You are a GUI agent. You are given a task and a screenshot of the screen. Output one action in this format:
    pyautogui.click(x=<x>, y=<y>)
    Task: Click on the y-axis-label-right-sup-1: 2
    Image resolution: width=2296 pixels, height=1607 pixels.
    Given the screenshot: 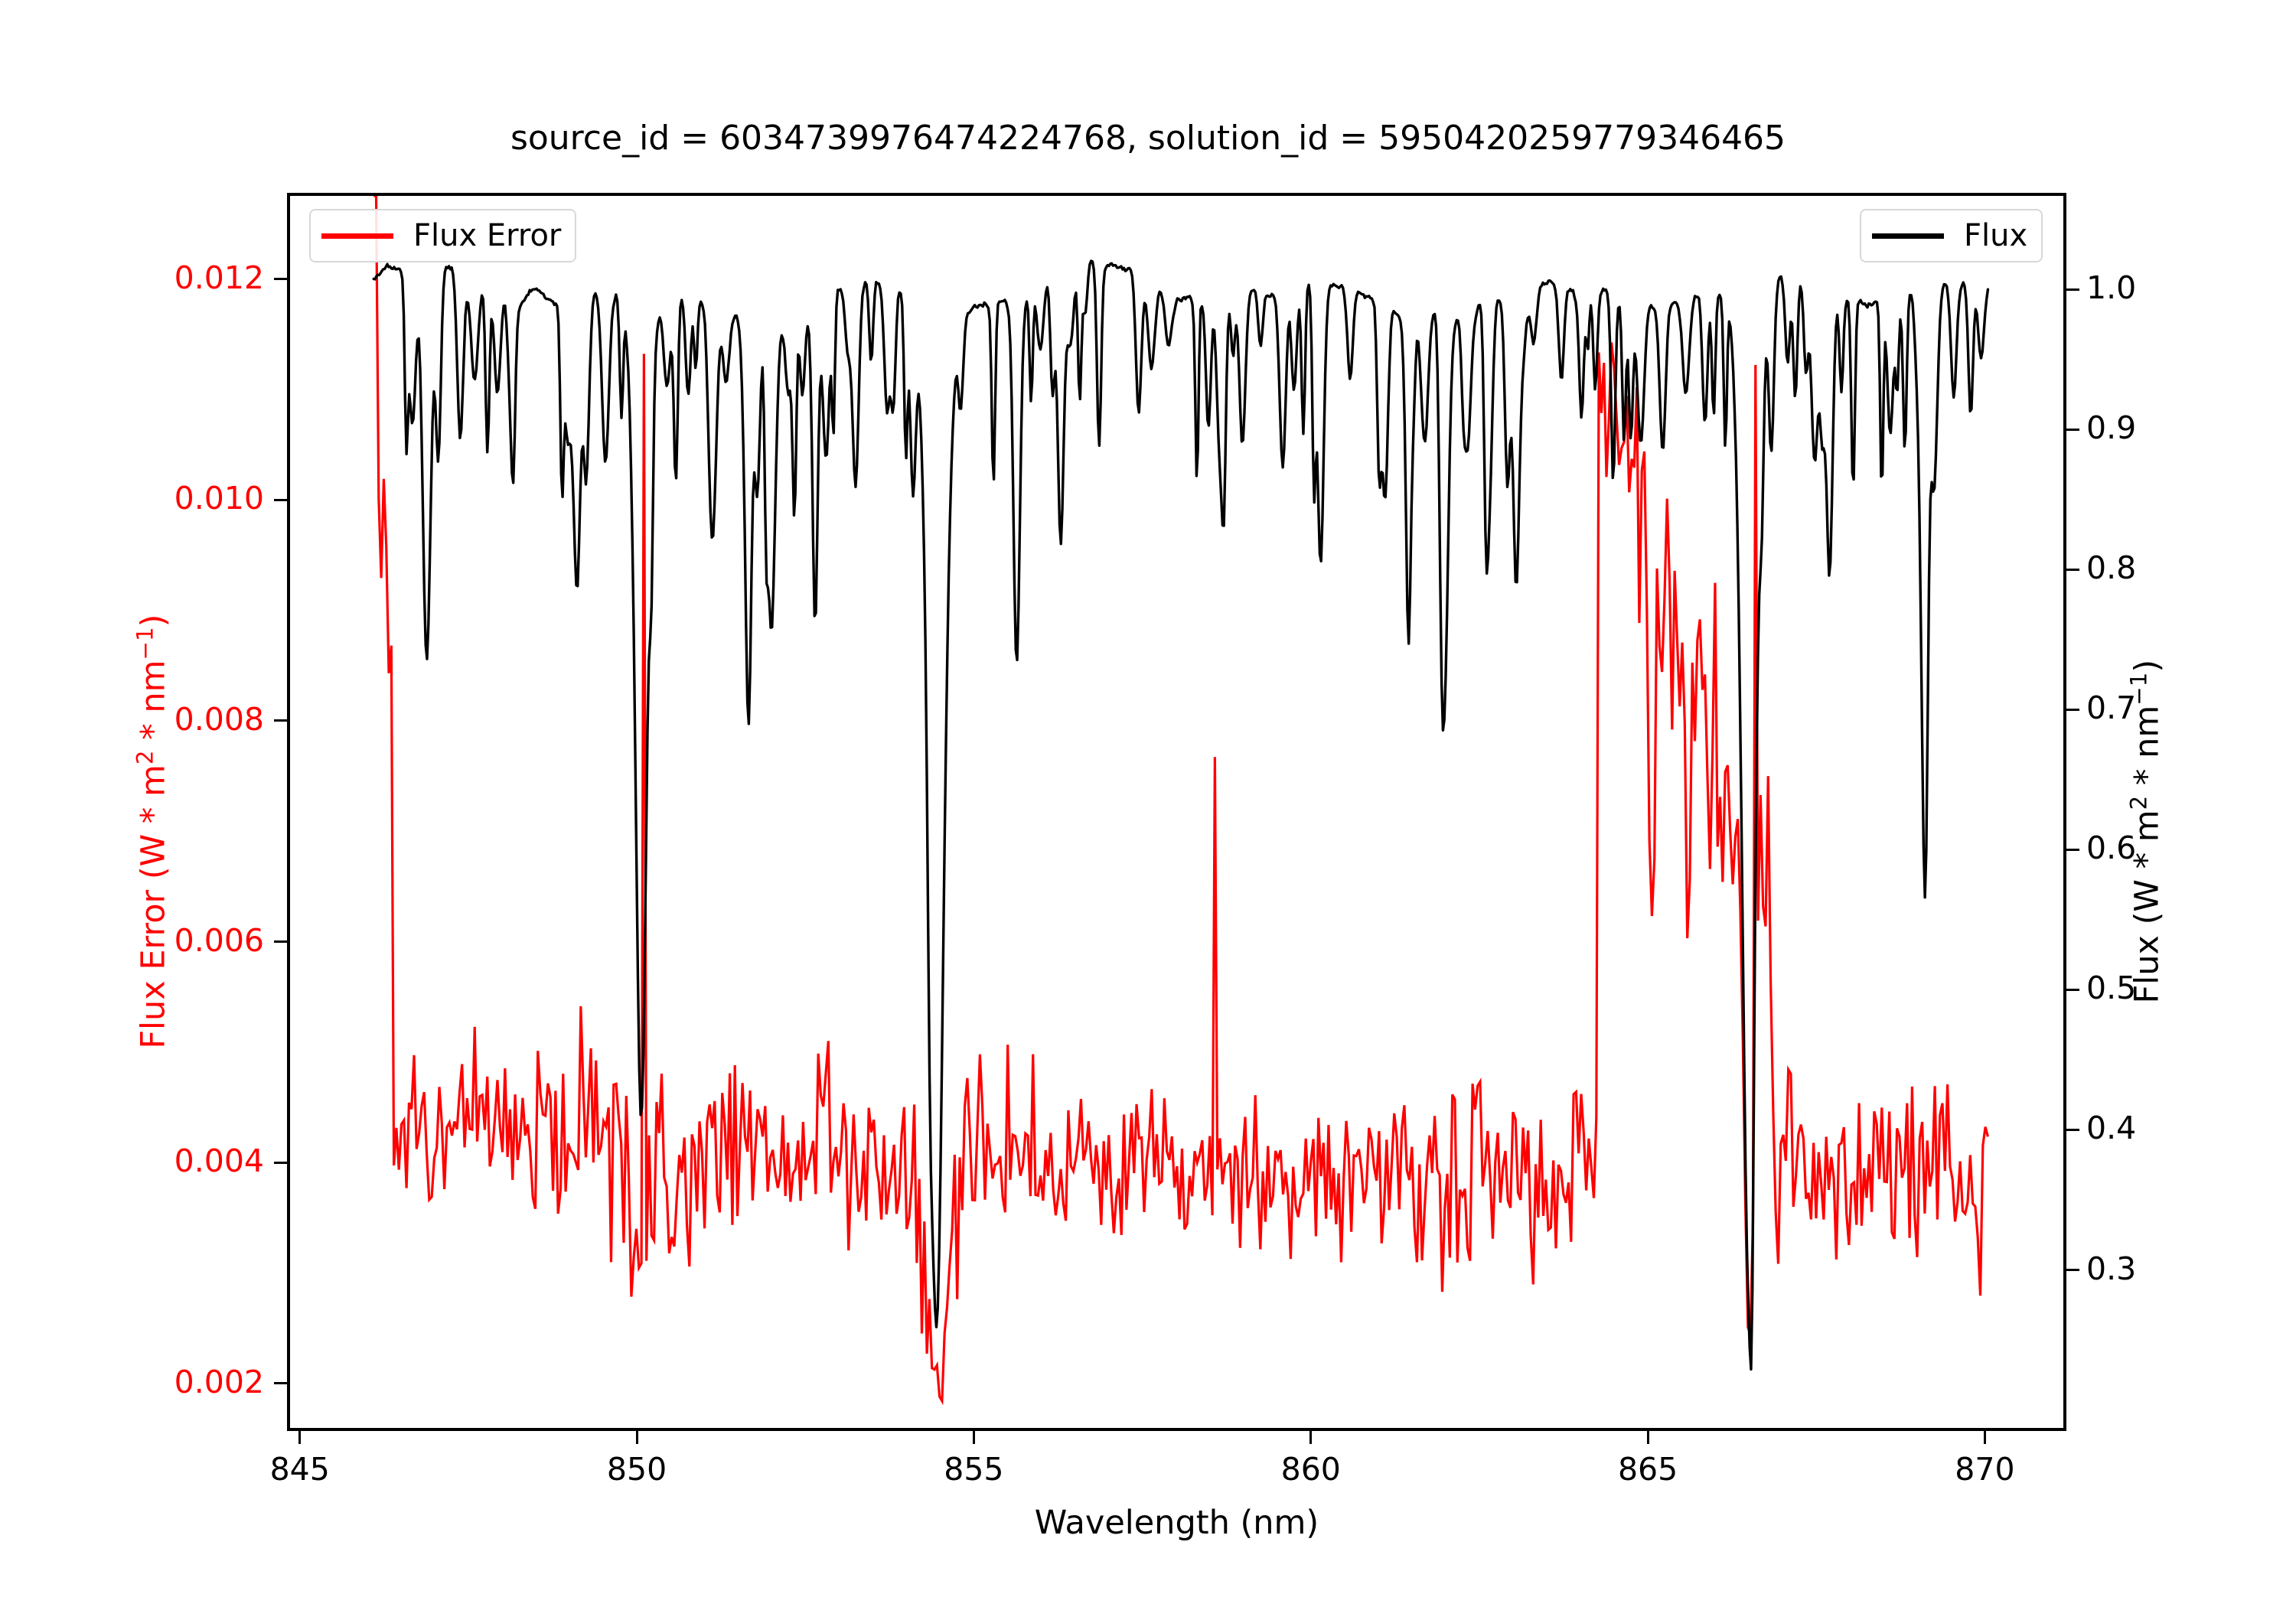 What is the action you would take?
    pyautogui.click(x=2138, y=802)
    